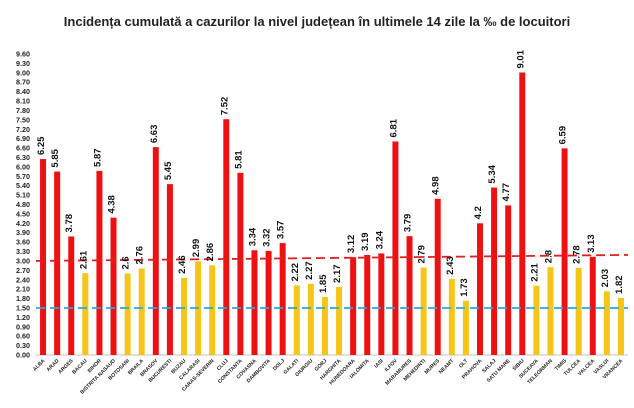  Describe the element at coordinates (365, 241) in the screenshot. I see `data-label: 3.19` at that location.